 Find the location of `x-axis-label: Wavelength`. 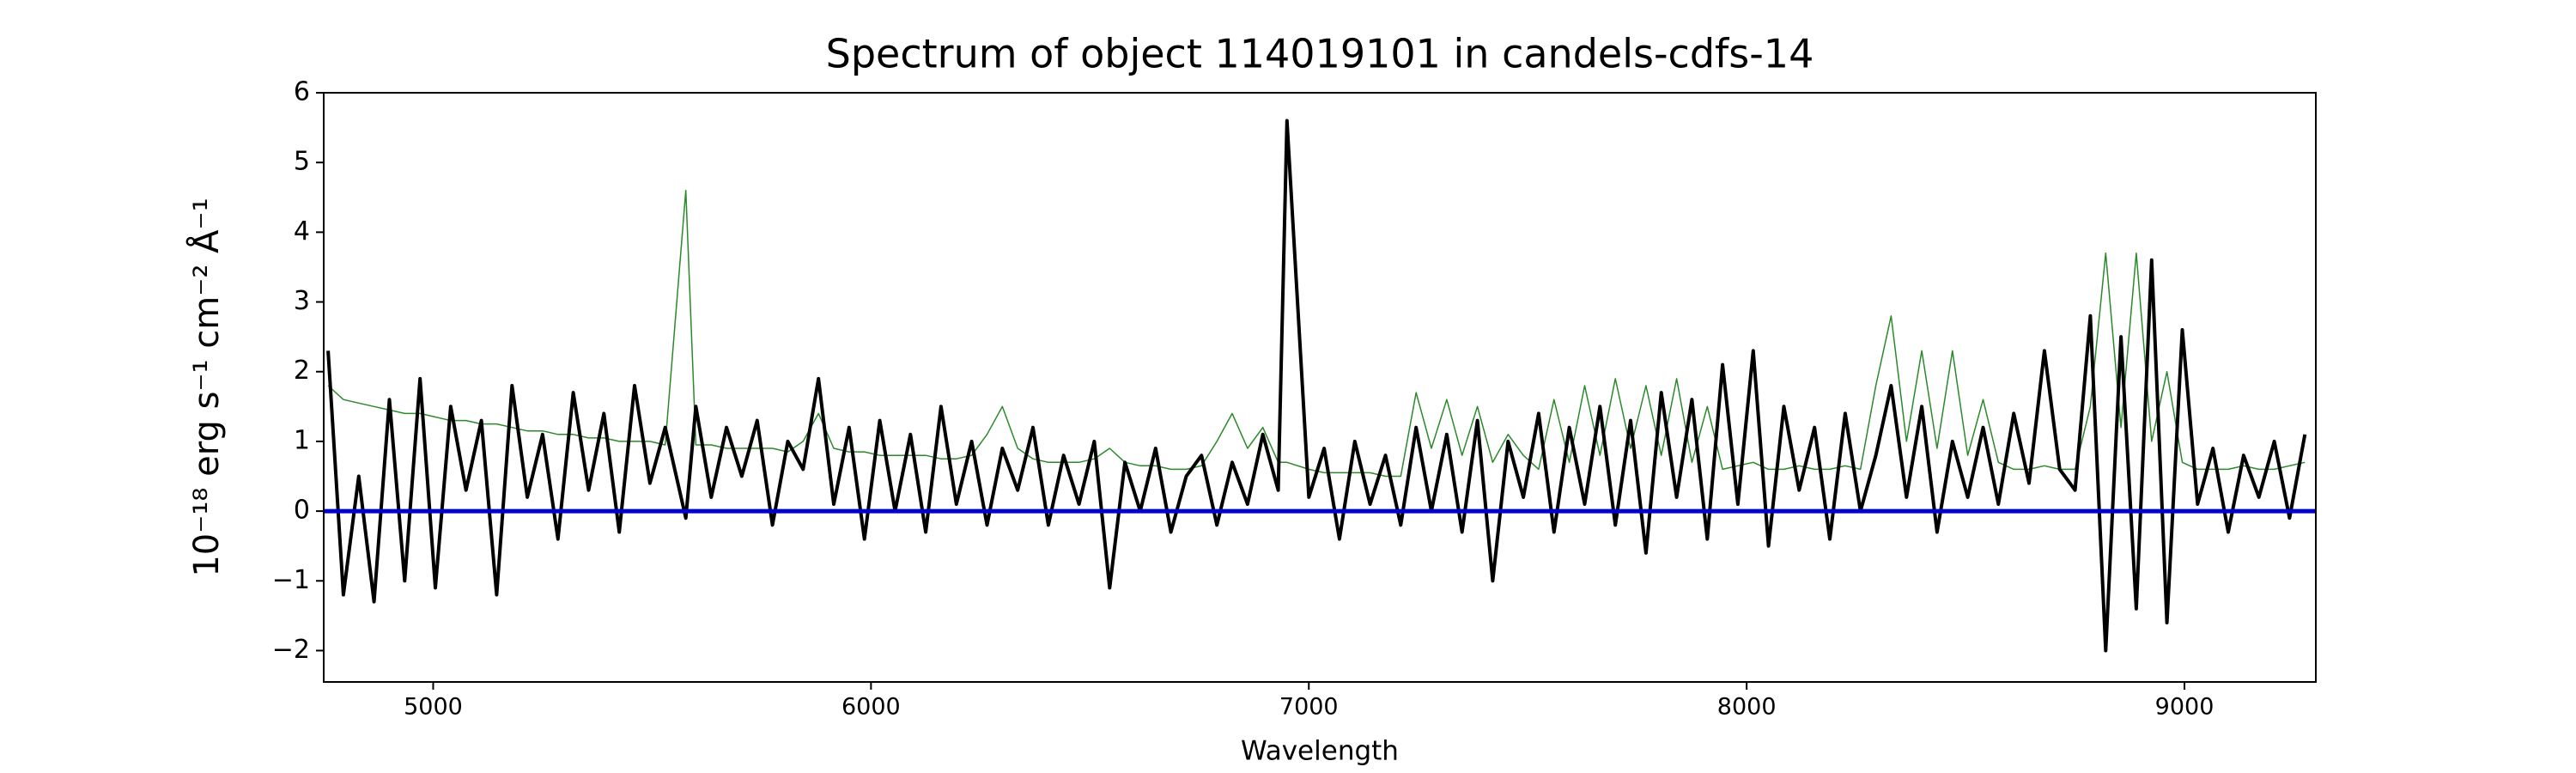

x-axis-label: Wavelength is located at coordinates (1320, 751).